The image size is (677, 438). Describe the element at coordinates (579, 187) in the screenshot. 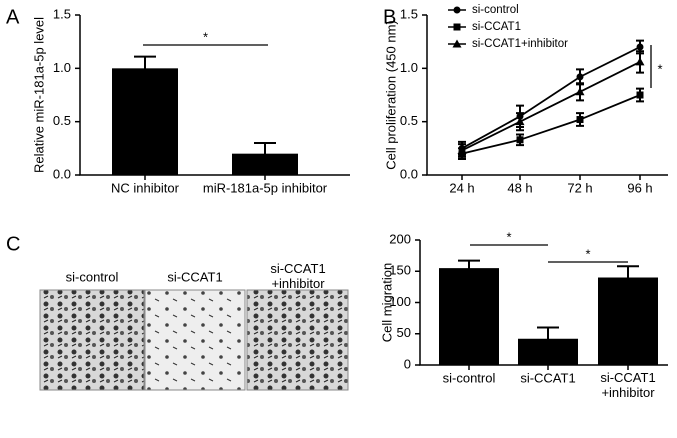

I see `x-tick-label: 72 h` at that location.